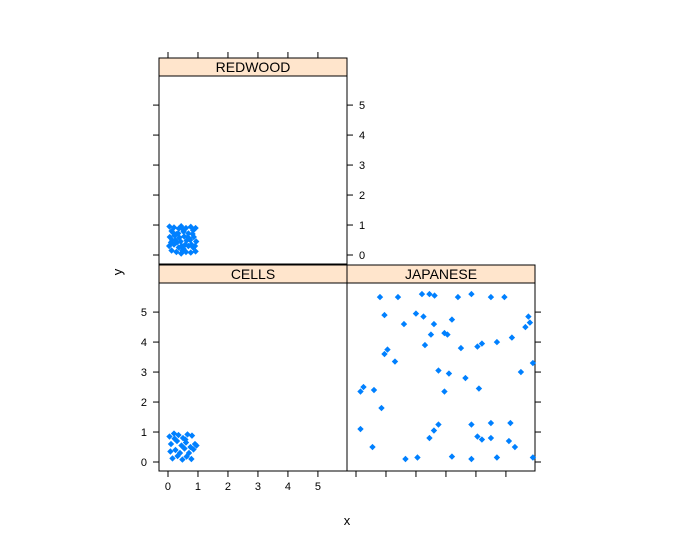 The width and height of the screenshot is (673, 550). Describe the element at coordinates (258, 487) in the screenshot. I see `x-tick-label: 3` at that location.